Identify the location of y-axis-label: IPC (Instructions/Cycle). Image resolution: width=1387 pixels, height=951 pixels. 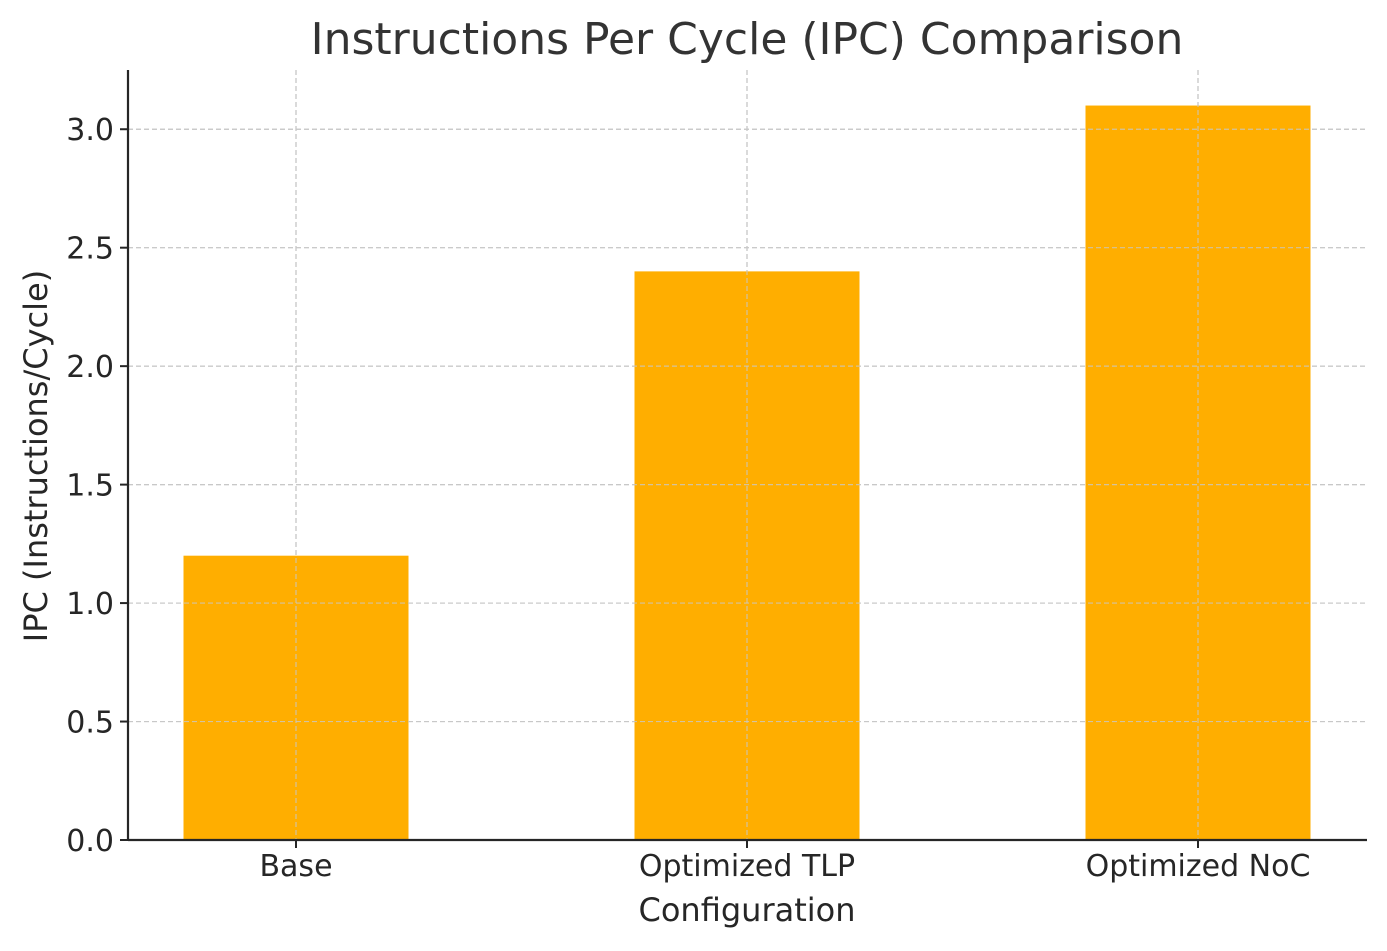
(36, 456).